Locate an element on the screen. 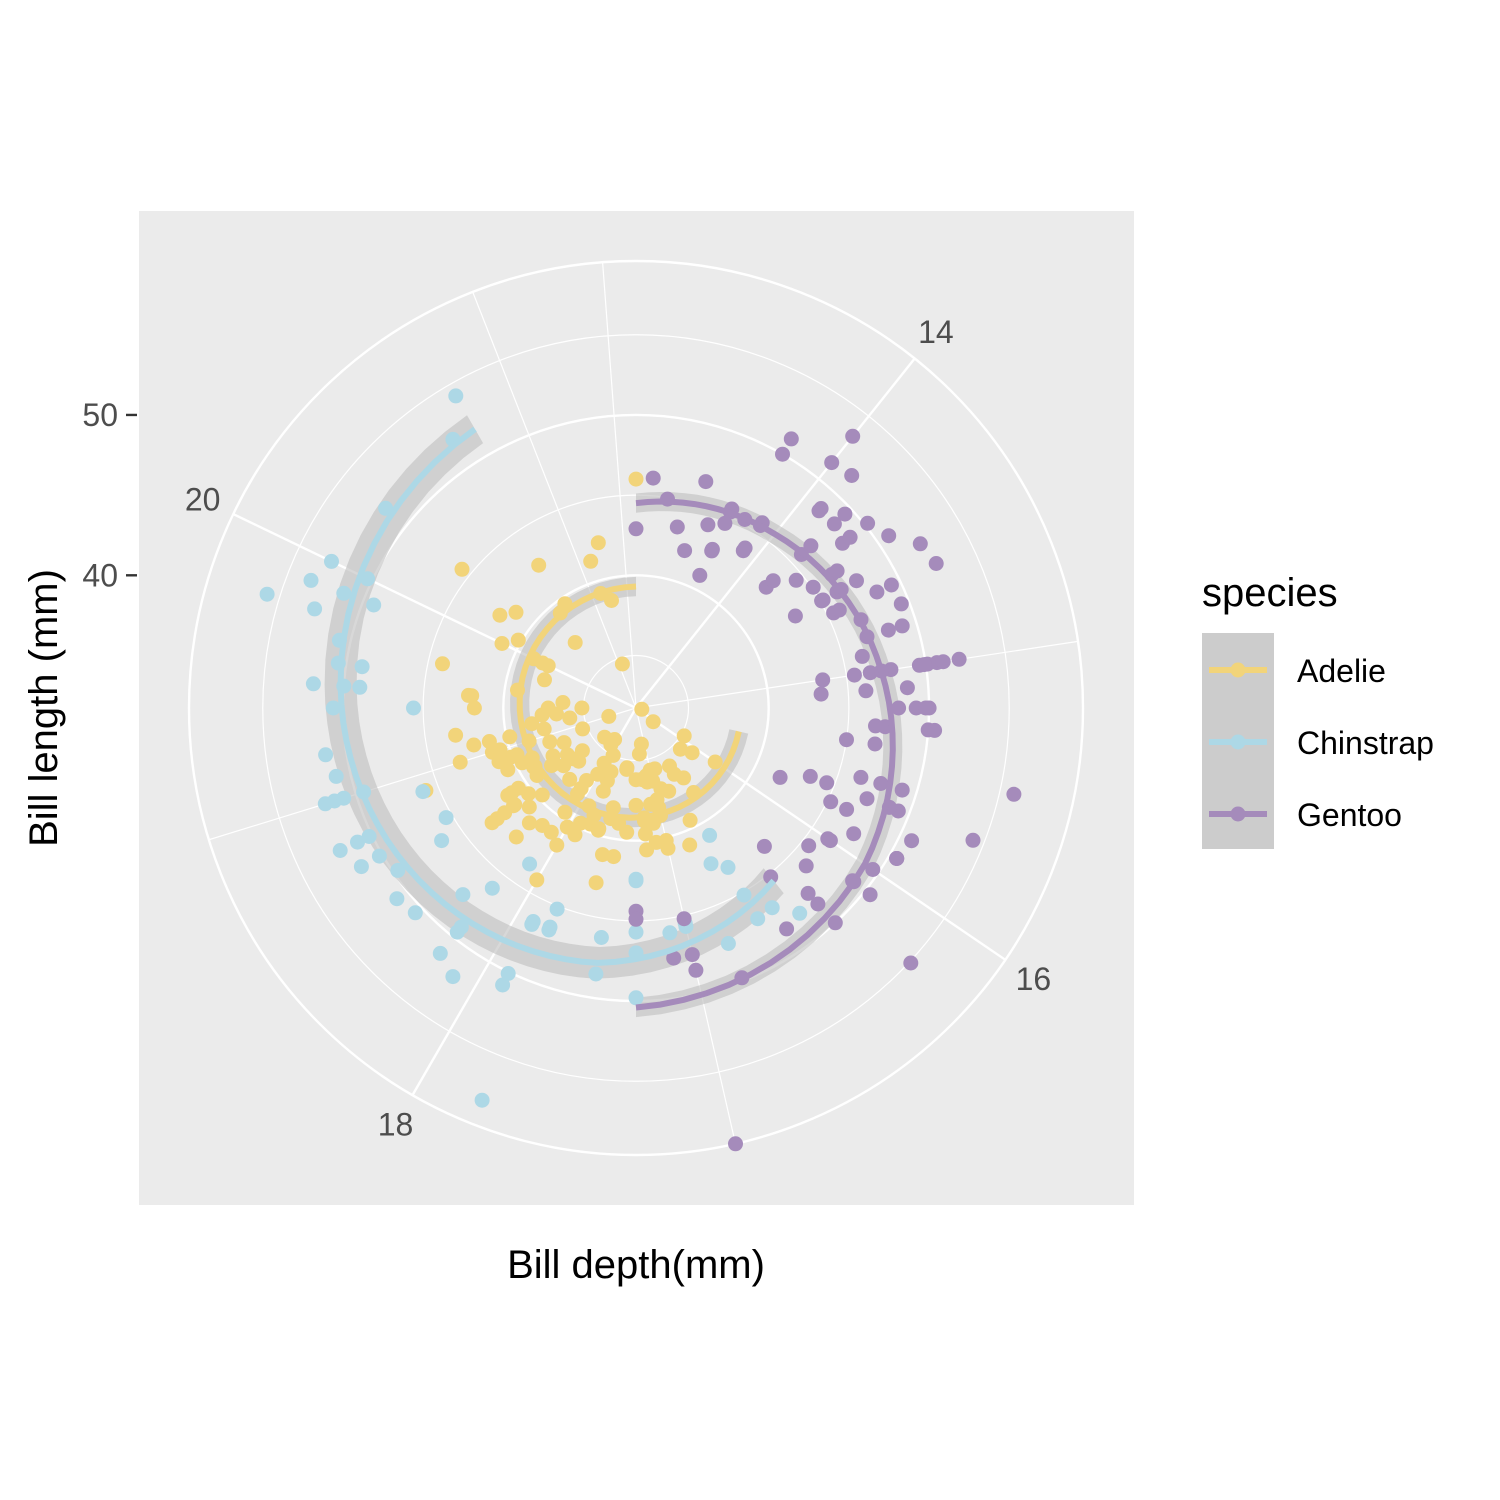  major-grid-spoke is located at coordinates (434, 611).